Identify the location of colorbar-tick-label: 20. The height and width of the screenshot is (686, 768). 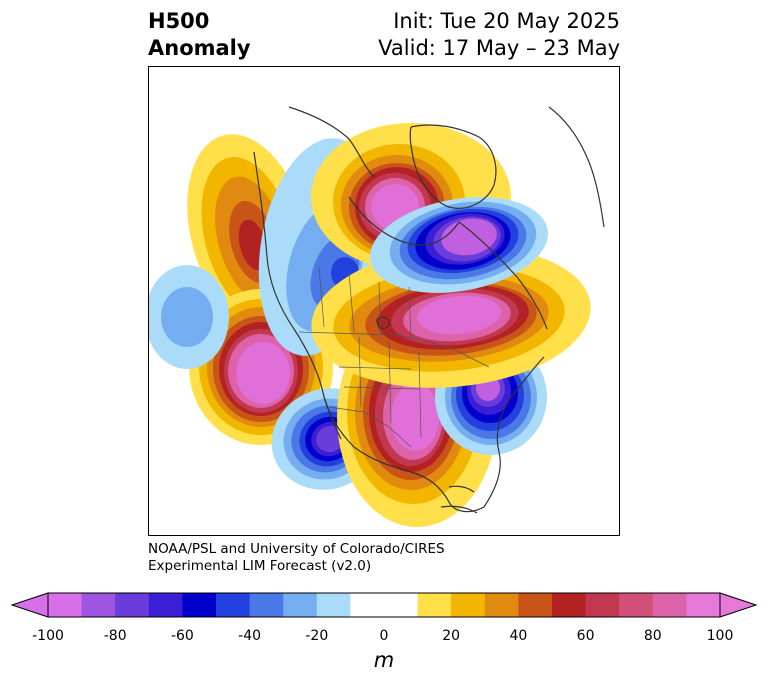
(451, 636).